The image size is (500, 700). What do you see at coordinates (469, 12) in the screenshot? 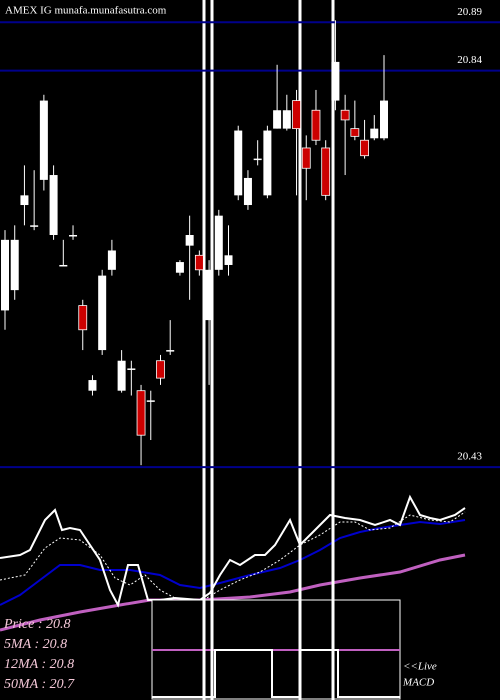
I see `y-tick-label: 20.89` at bounding box center [469, 12].